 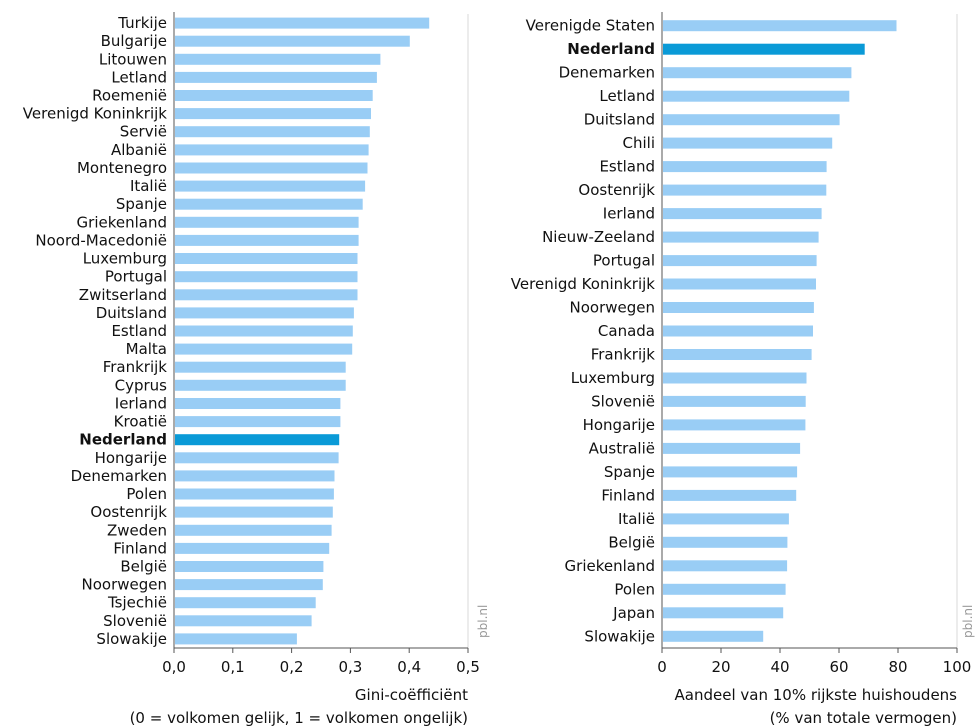 What do you see at coordinates (131, 639) in the screenshot?
I see `gini-category-label: Slowakije` at bounding box center [131, 639].